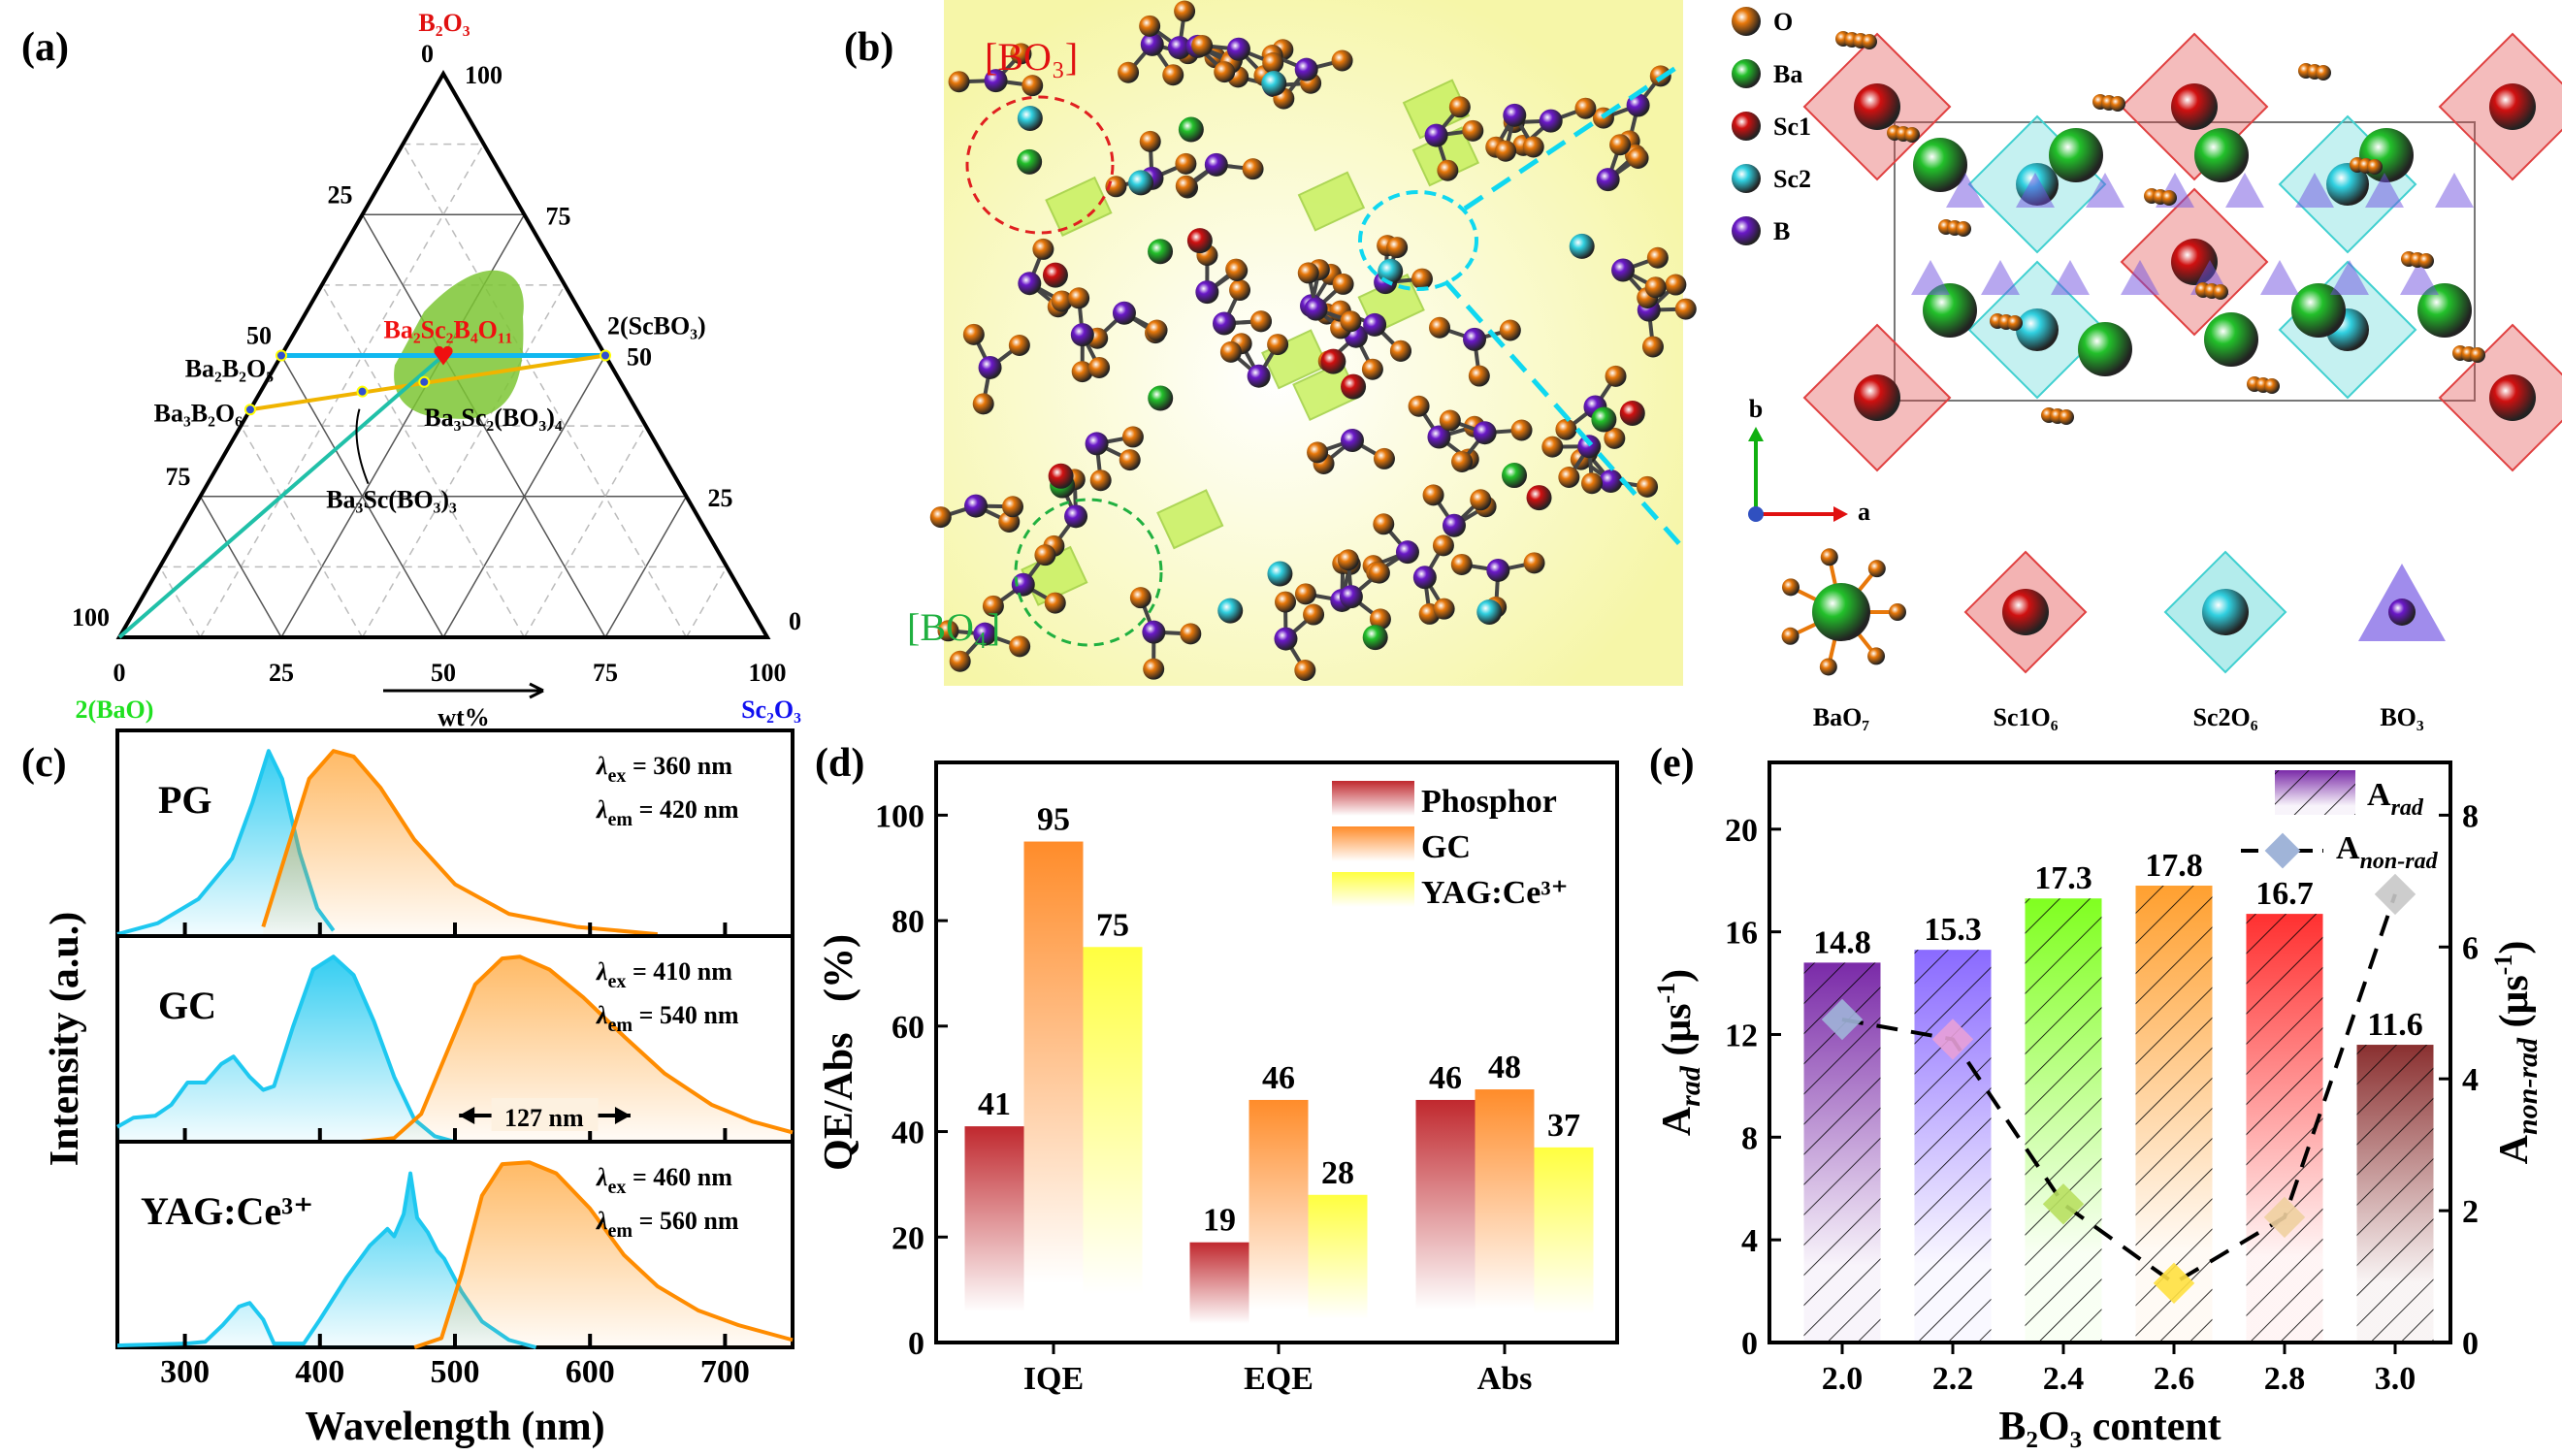  I want to click on bottom-tick-label: 0, so click(120, 673).